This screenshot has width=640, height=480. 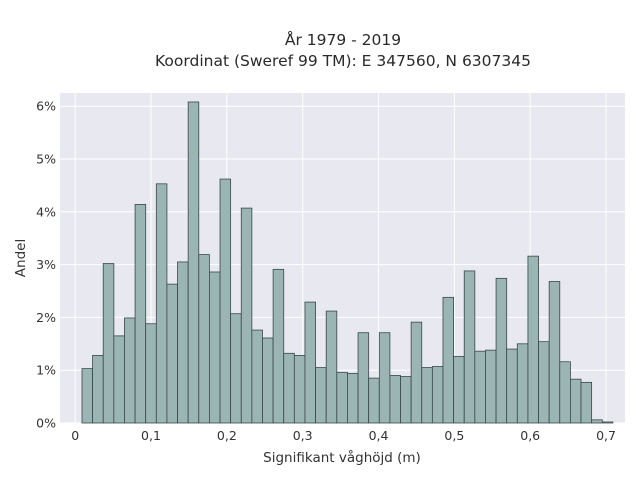 I want to click on x-tick-label: 0,7, so click(x=606, y=435).